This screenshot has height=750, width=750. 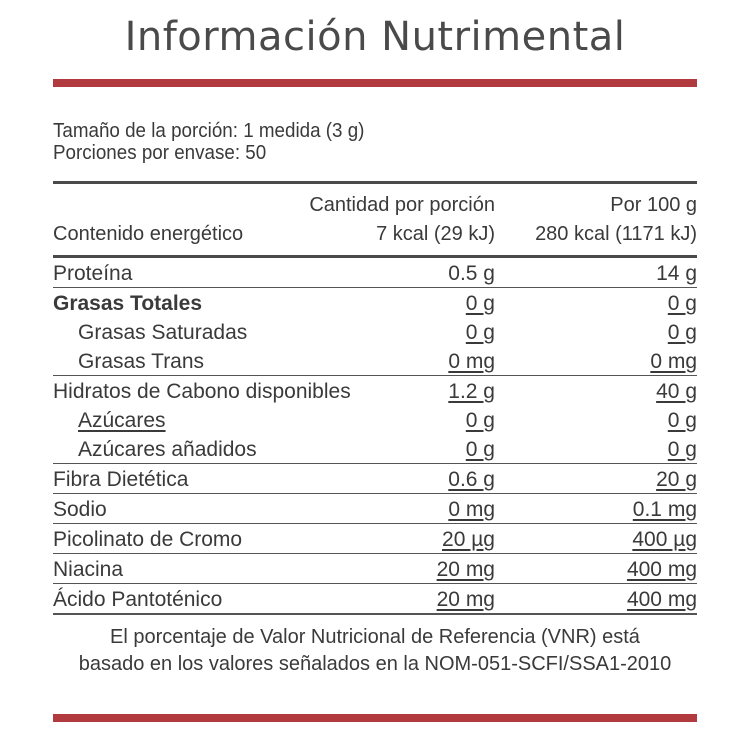 I want to click on page-title: Información Nutrimental, so click(x=375, y=37).